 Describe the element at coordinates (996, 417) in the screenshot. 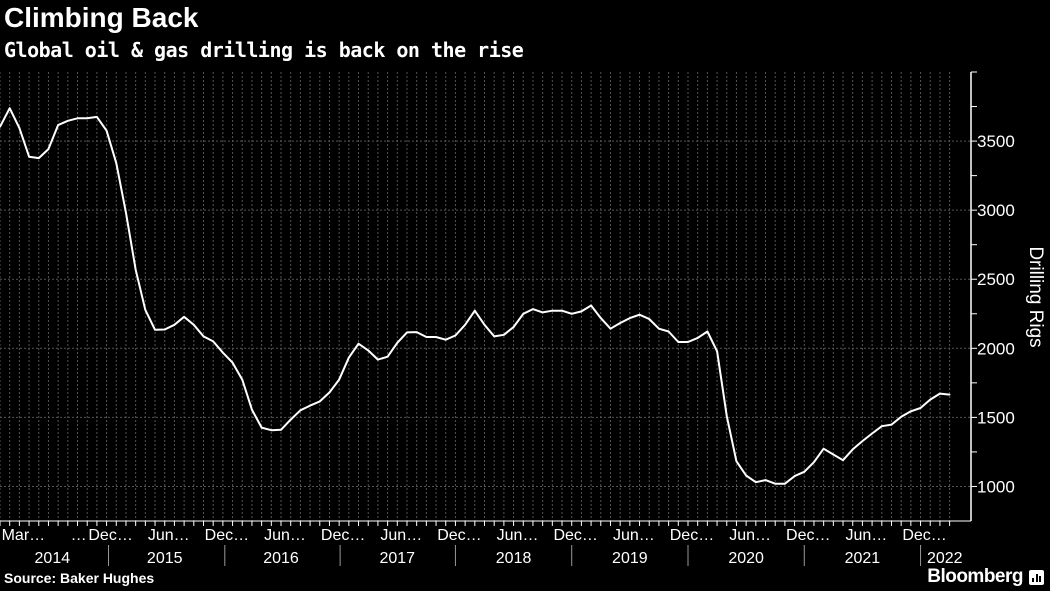

I see `y-tick-label: 1500` at that location.